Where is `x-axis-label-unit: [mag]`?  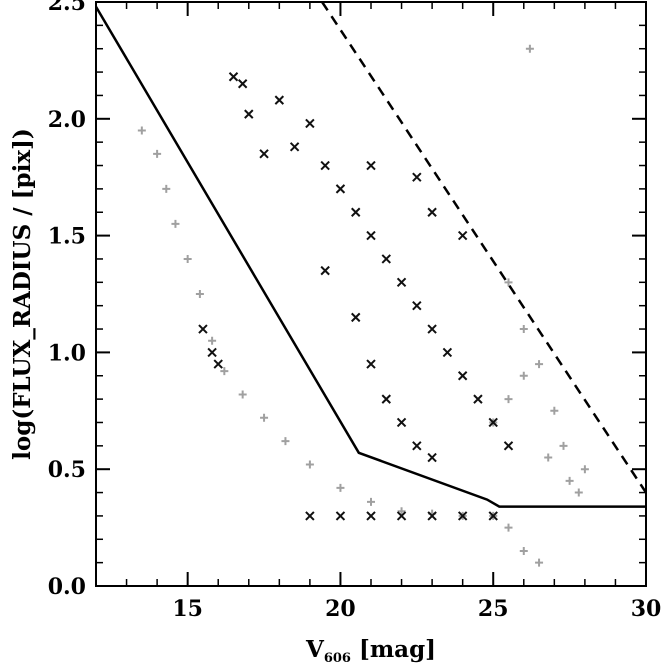
x-axis-label-unit: [mag] is located at coordinates (393, 649).